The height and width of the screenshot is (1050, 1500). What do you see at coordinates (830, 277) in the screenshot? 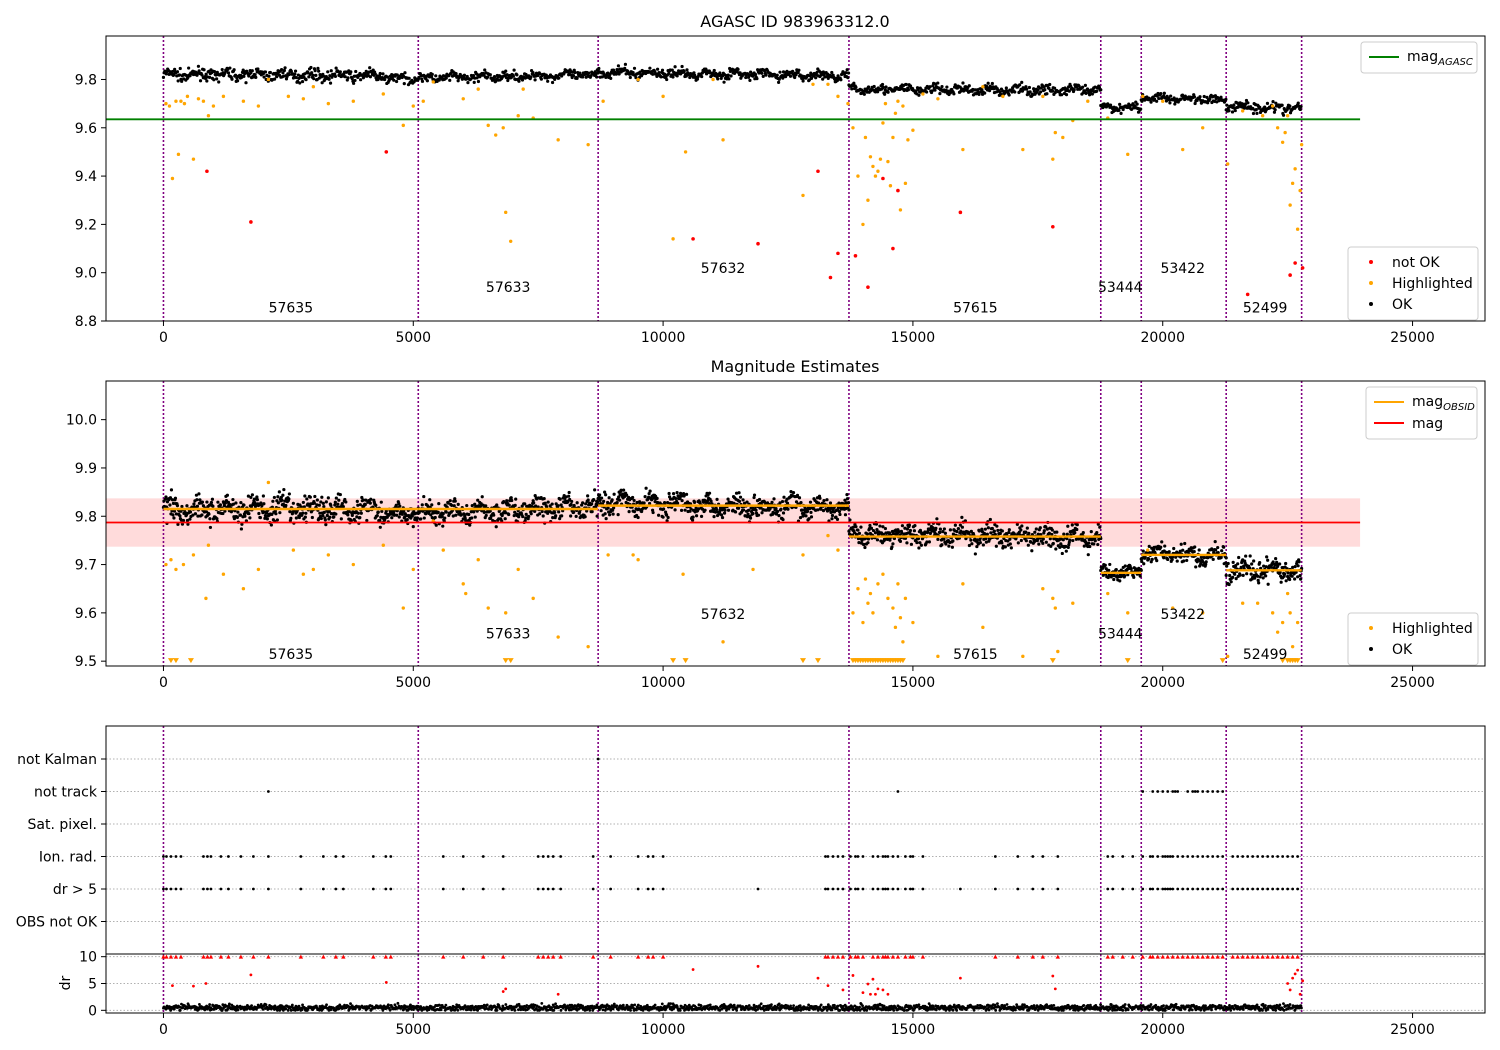
I see `not-ok-point` at bounding box center [830, 277].